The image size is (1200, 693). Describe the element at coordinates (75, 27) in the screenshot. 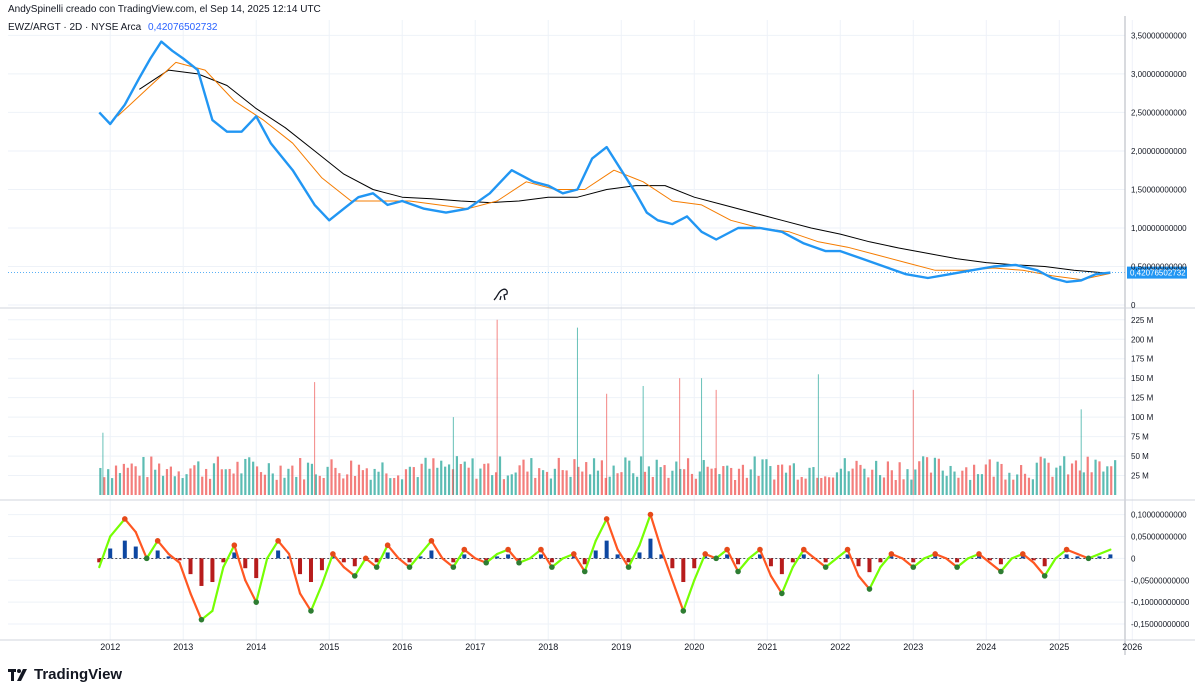

I see `symbol-label: EWZ/ARGT · 2D · NYSE Arca` at that location.